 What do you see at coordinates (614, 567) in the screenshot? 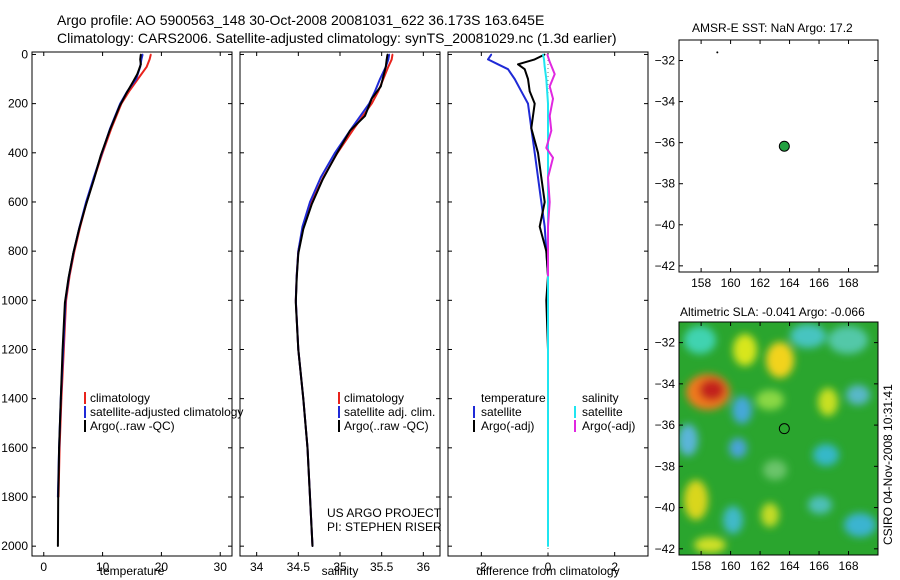
I see `x-tick-label: 2` at bounding box center [614, 567].